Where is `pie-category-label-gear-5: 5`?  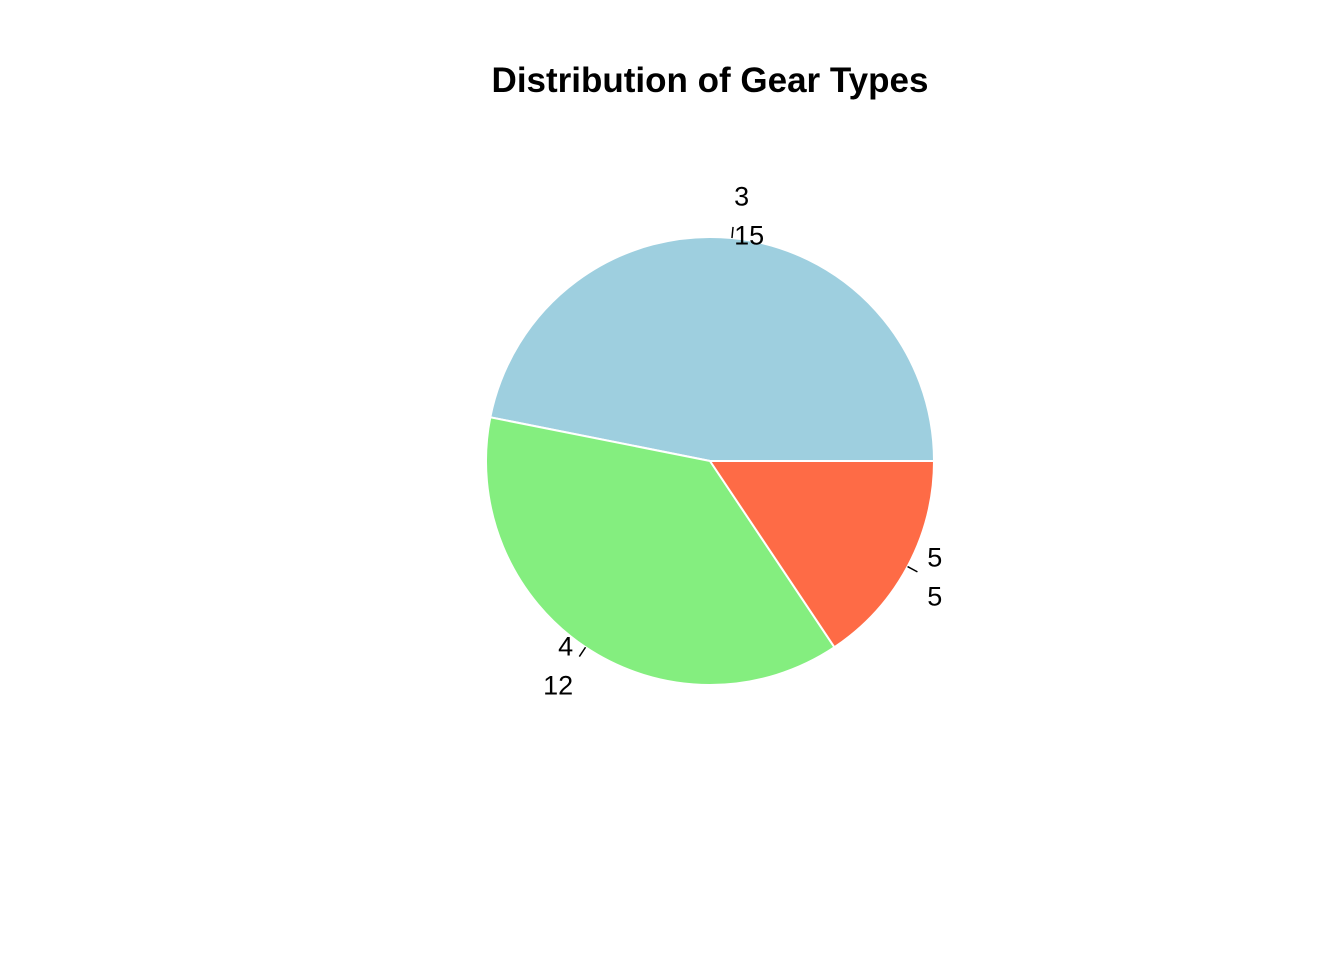 pie-category-label-gear-5: 5 is located at coordinates (934, 558).